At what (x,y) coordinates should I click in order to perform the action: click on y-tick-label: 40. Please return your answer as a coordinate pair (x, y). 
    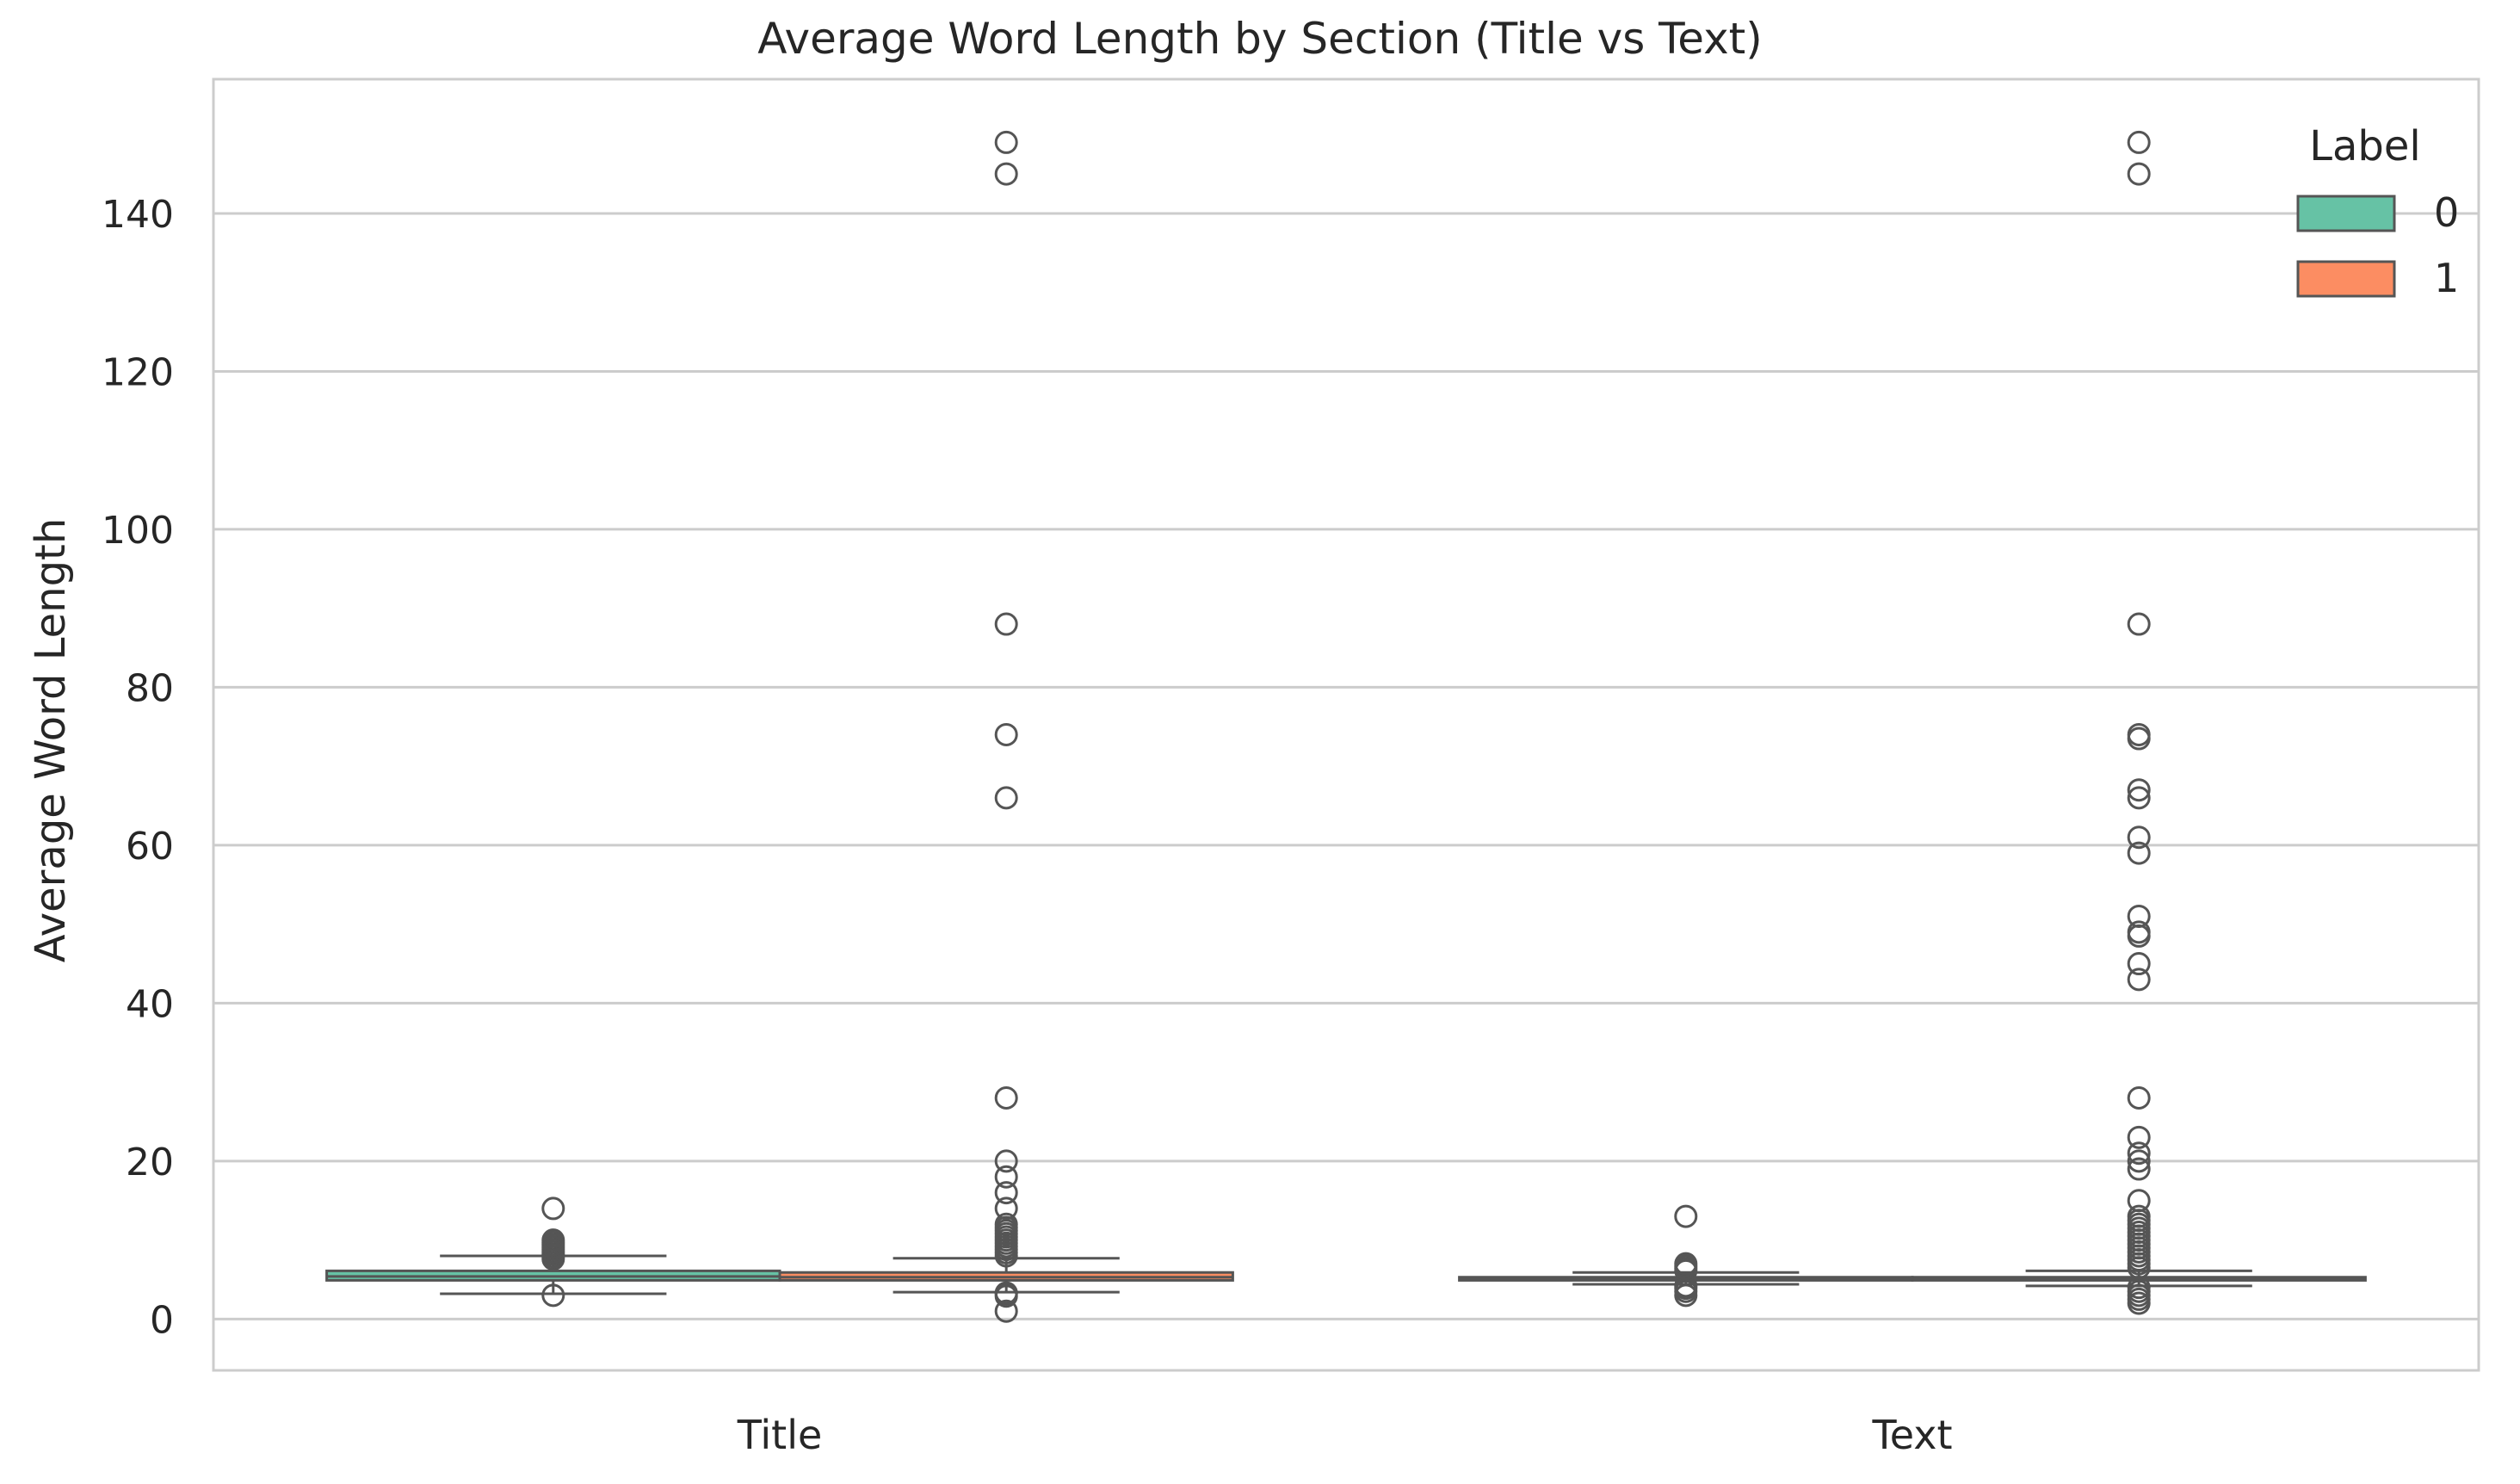
    Looking at the image, I should click on (150, 1004).